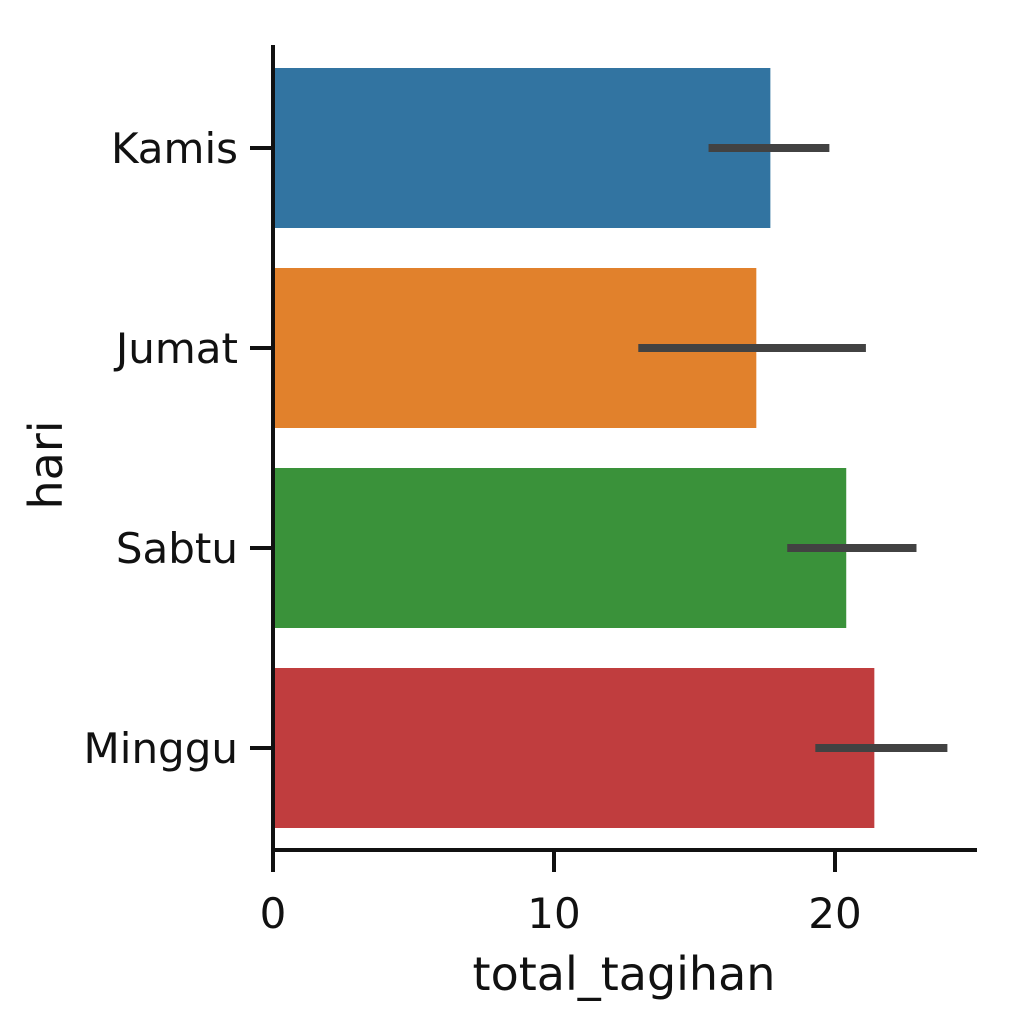  Describe the element at coordinates (46, 464) in the screenshot. I see `y-axis-title: hari` at that location.